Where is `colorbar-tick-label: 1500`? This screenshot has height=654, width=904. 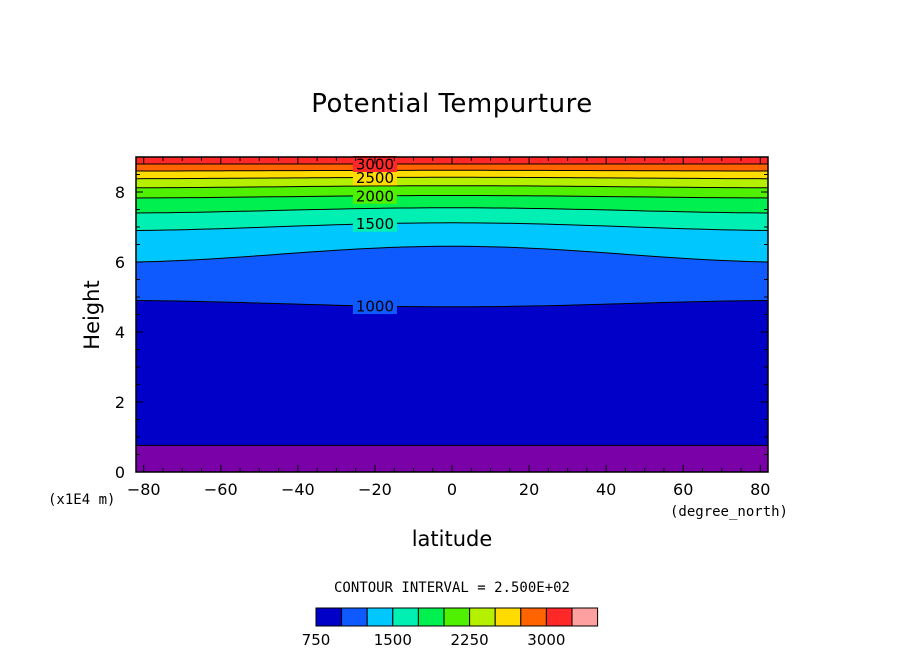
colorbar-tick-label: 1500 is located at coordinates (393, 640).